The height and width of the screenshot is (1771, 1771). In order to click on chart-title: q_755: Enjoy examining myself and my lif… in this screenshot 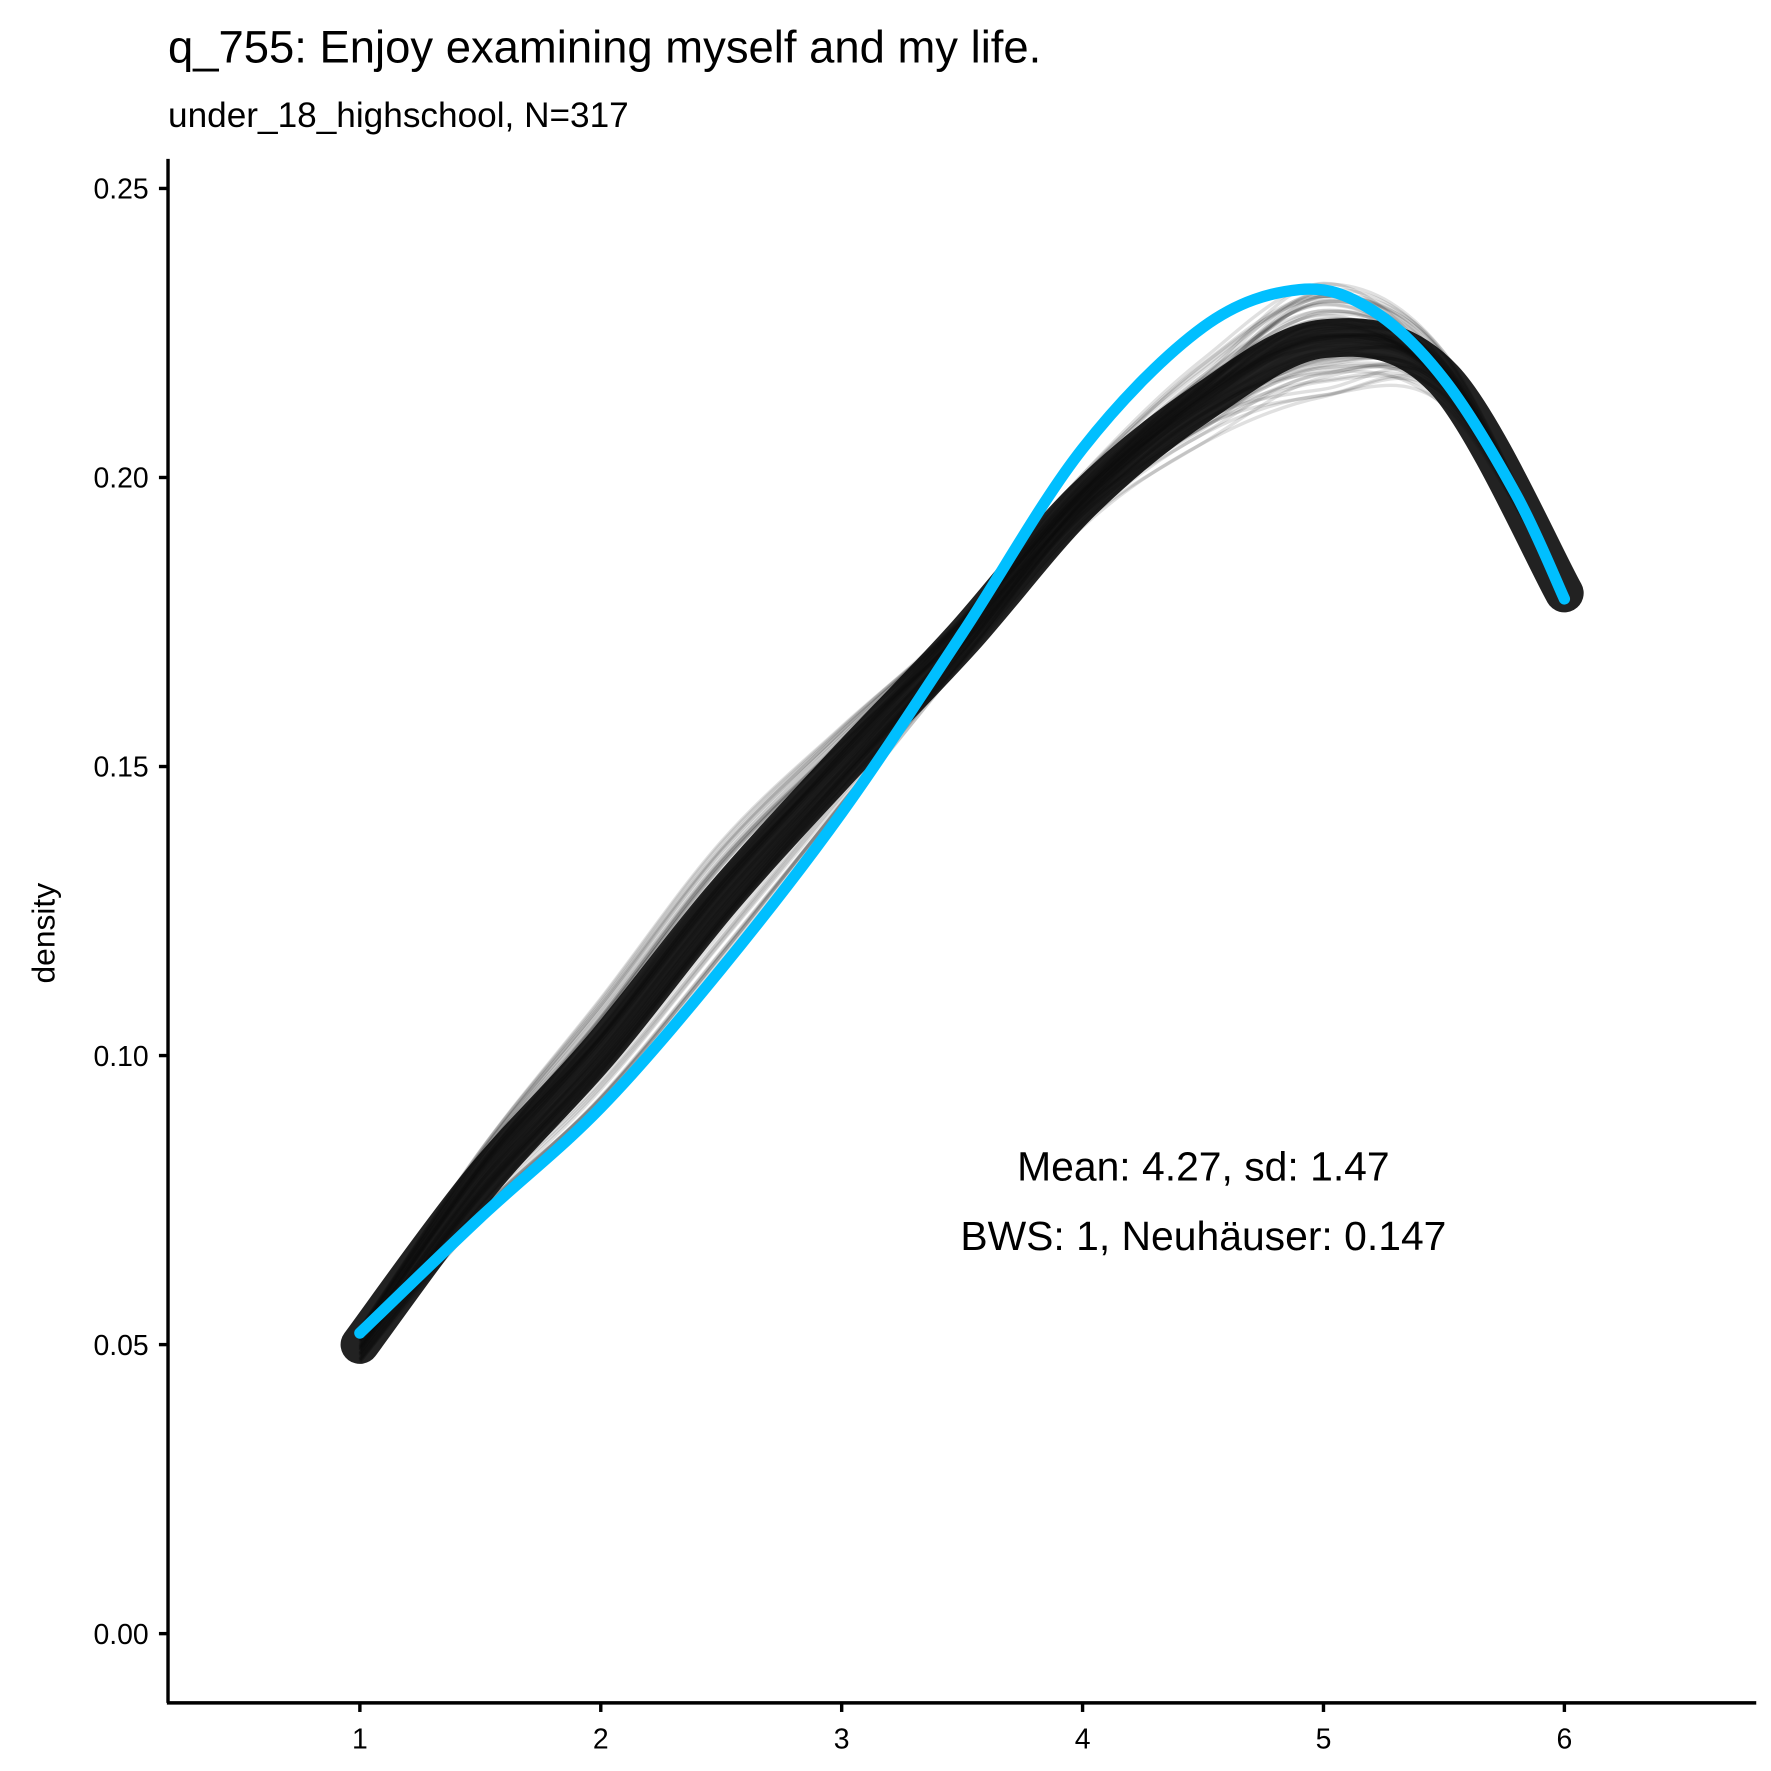, I will do `click(604, 46)`.